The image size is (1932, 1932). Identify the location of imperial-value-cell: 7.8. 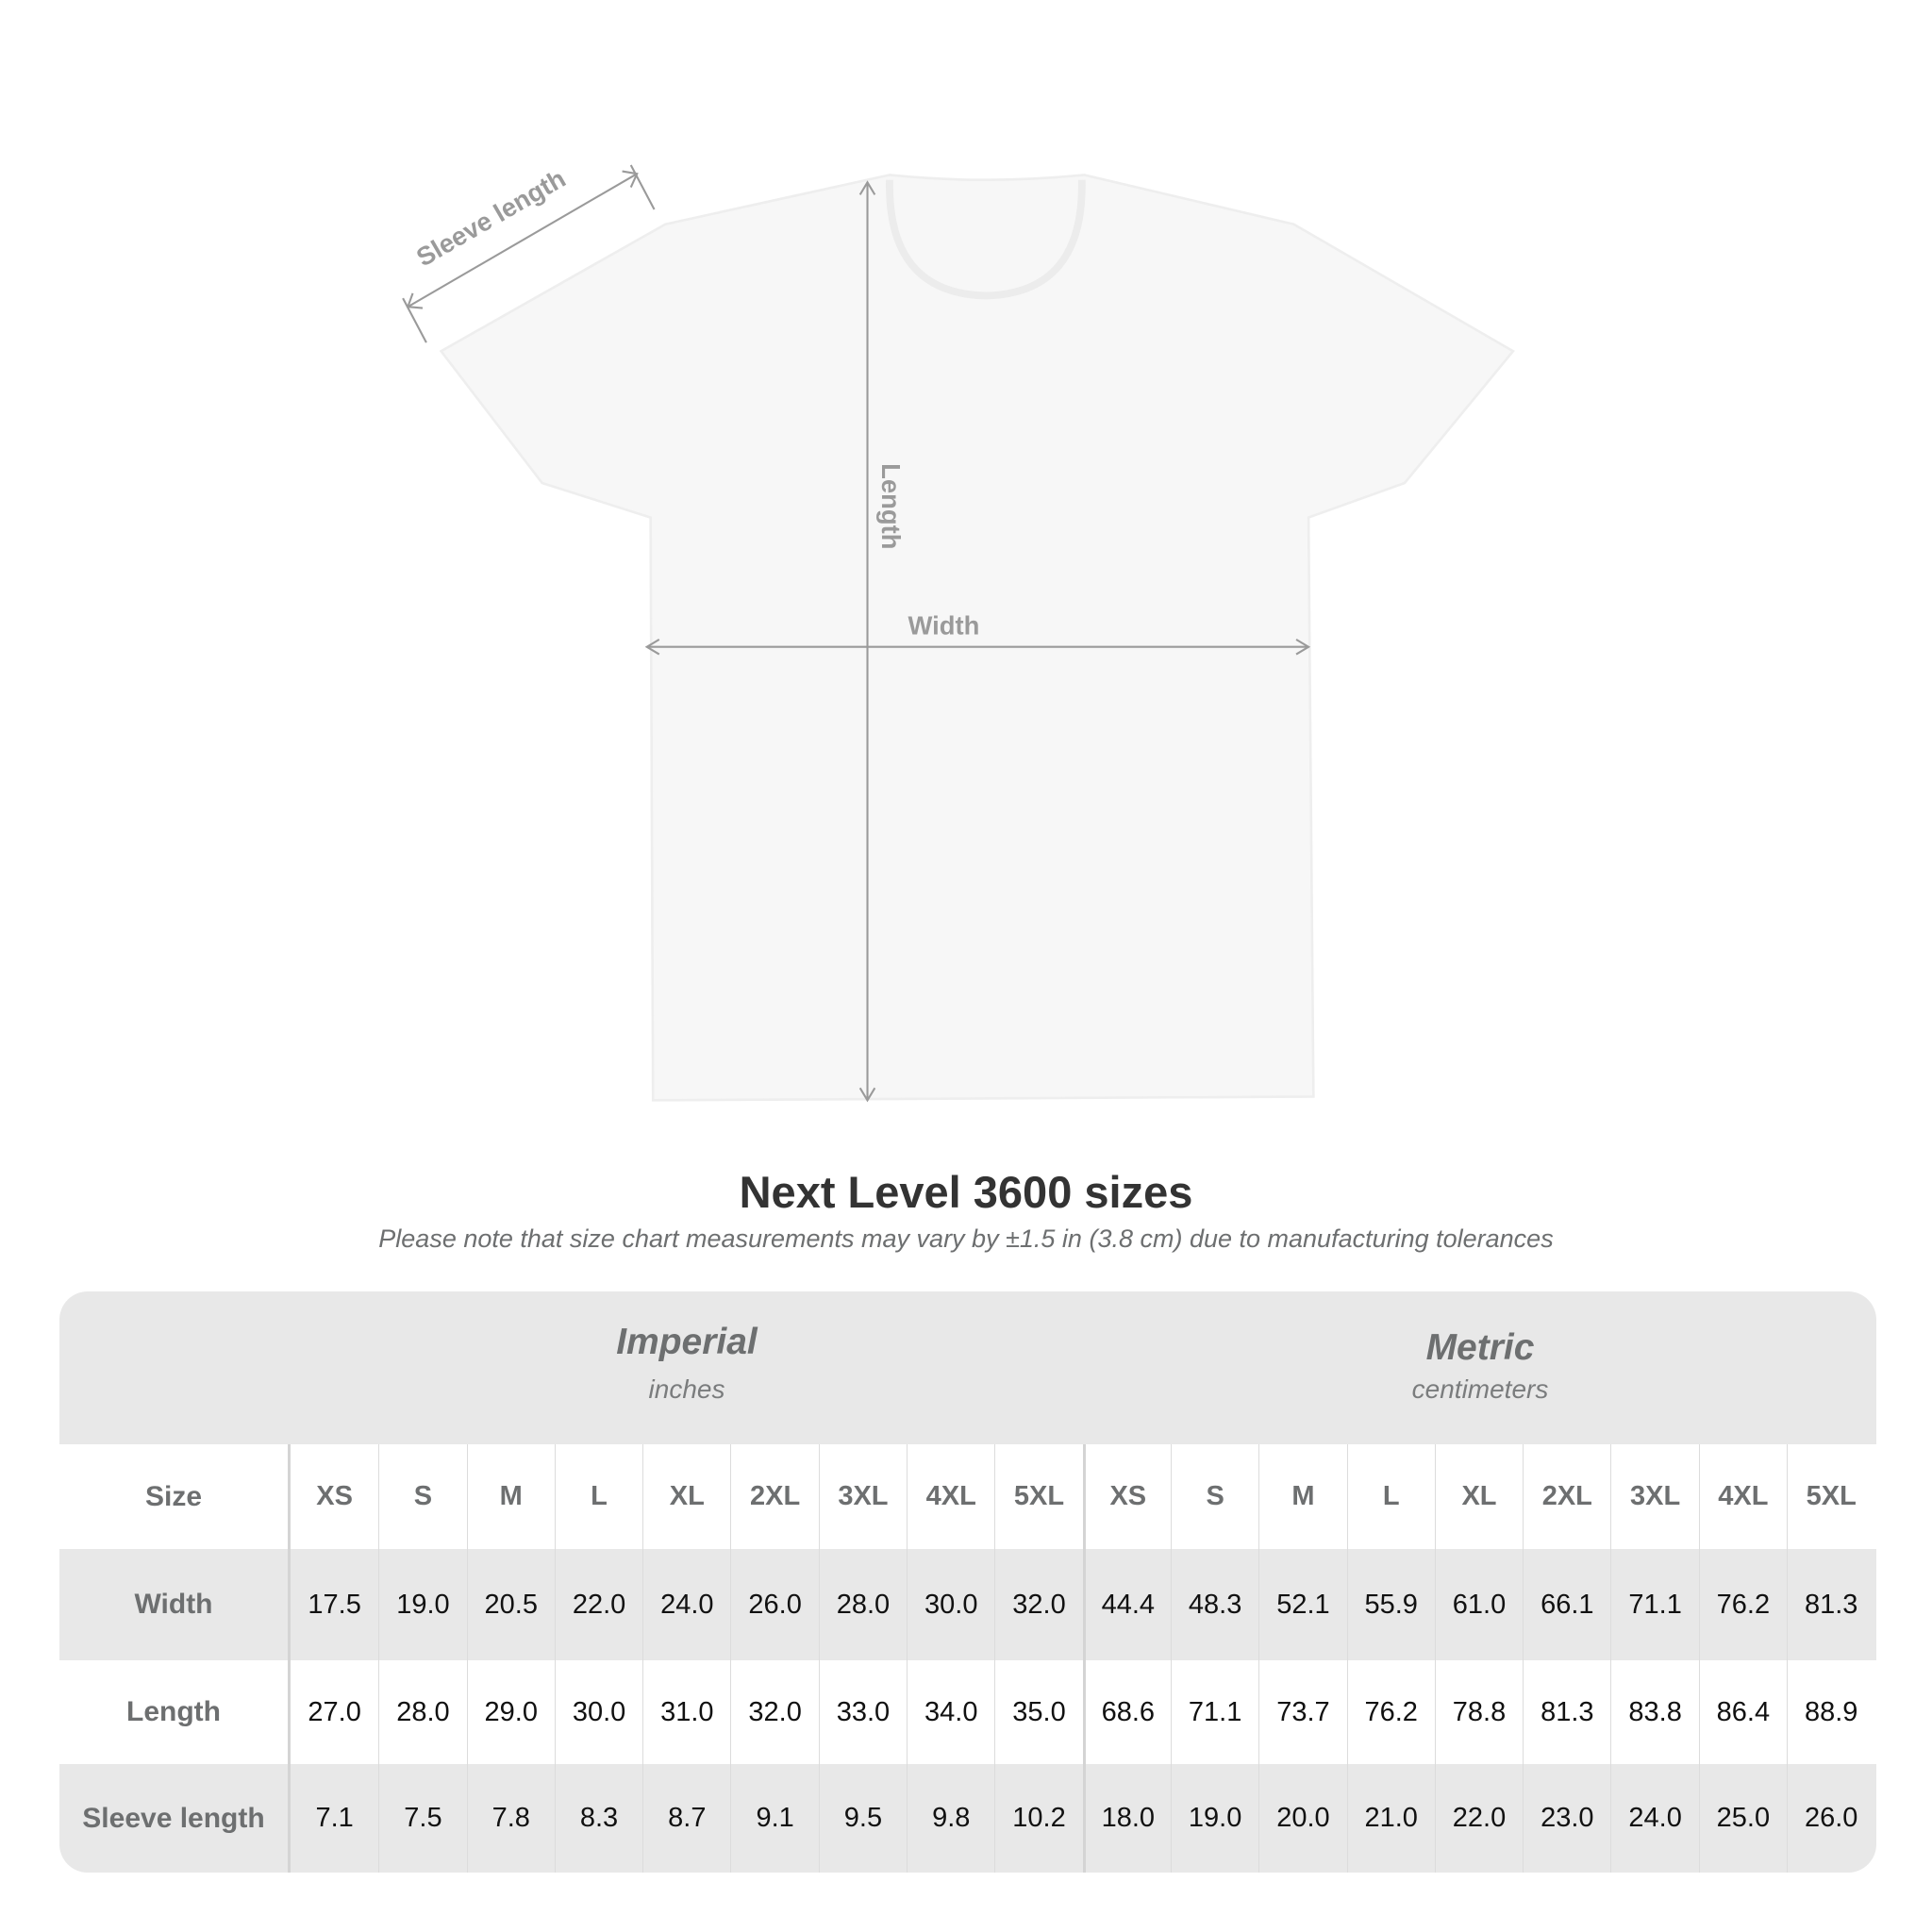
(511, 1819).